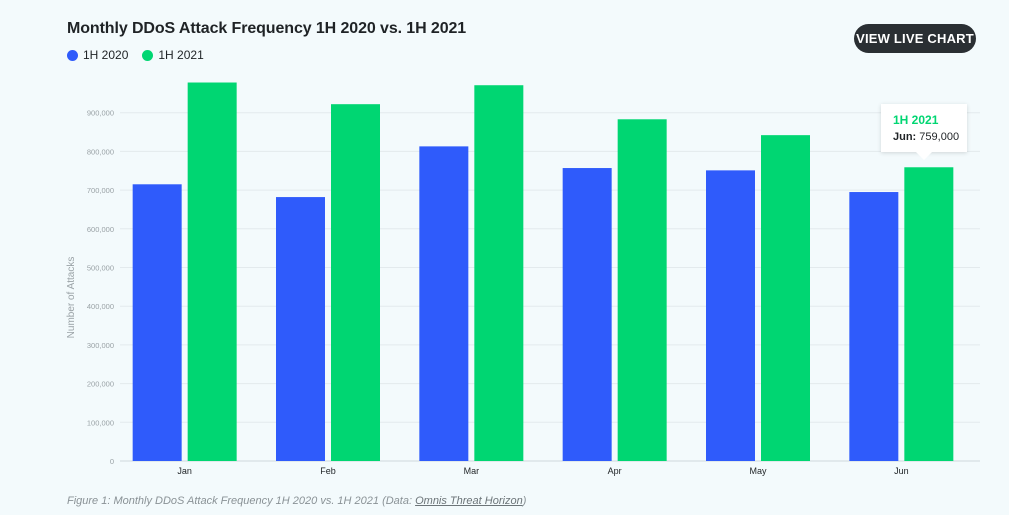 Image resolution: width=1009 pixels, height=515 pixels. I want to click on y-tick-label: 400,000, so click(100, 306).